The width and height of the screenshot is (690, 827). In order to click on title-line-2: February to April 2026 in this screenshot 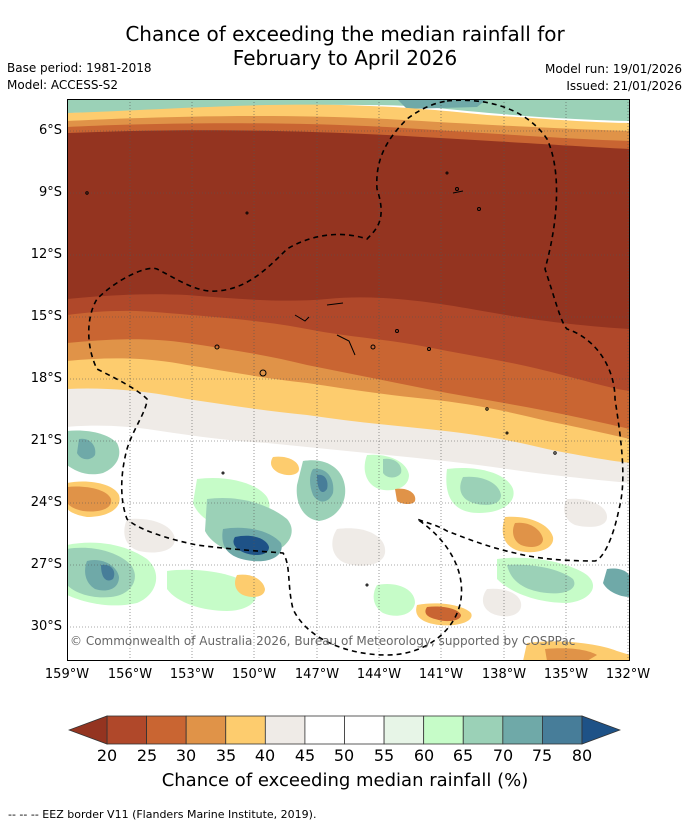, I will do `click(345, 58)`.